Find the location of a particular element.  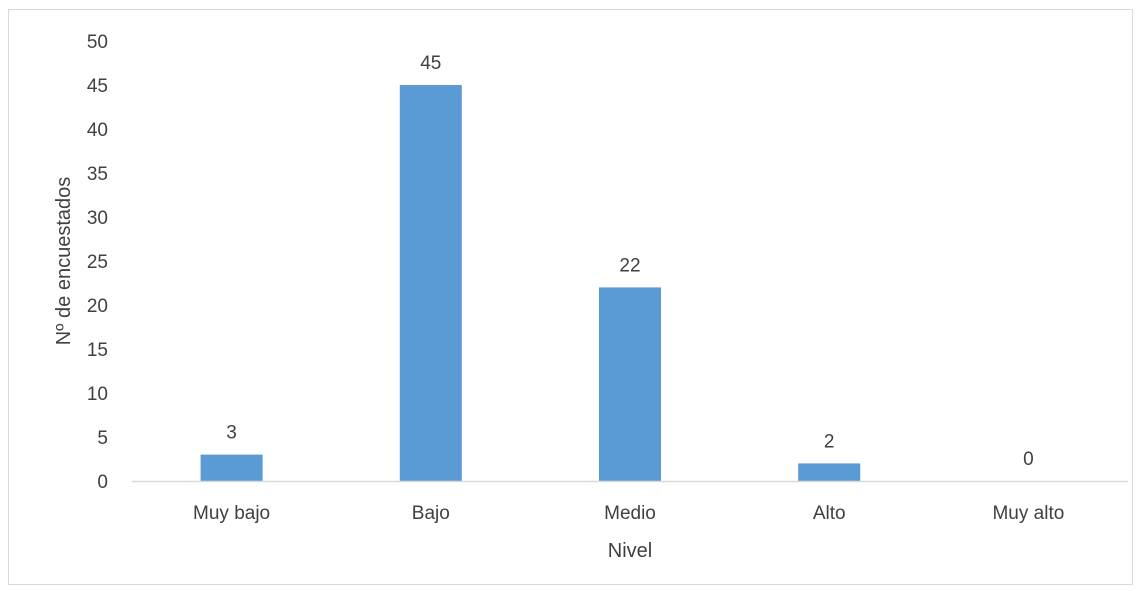

y-tick-label: 30 is located at coordinates (97, 218).